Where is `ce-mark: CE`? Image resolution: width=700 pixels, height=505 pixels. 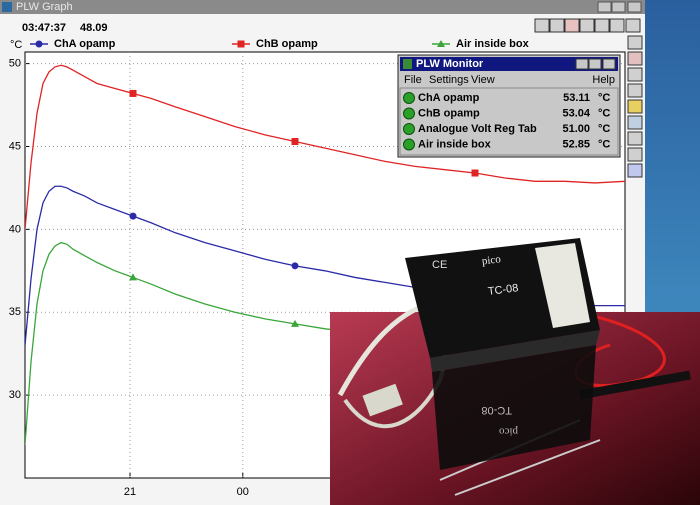
ce-mark: CE is located at coordinates (439, 265).